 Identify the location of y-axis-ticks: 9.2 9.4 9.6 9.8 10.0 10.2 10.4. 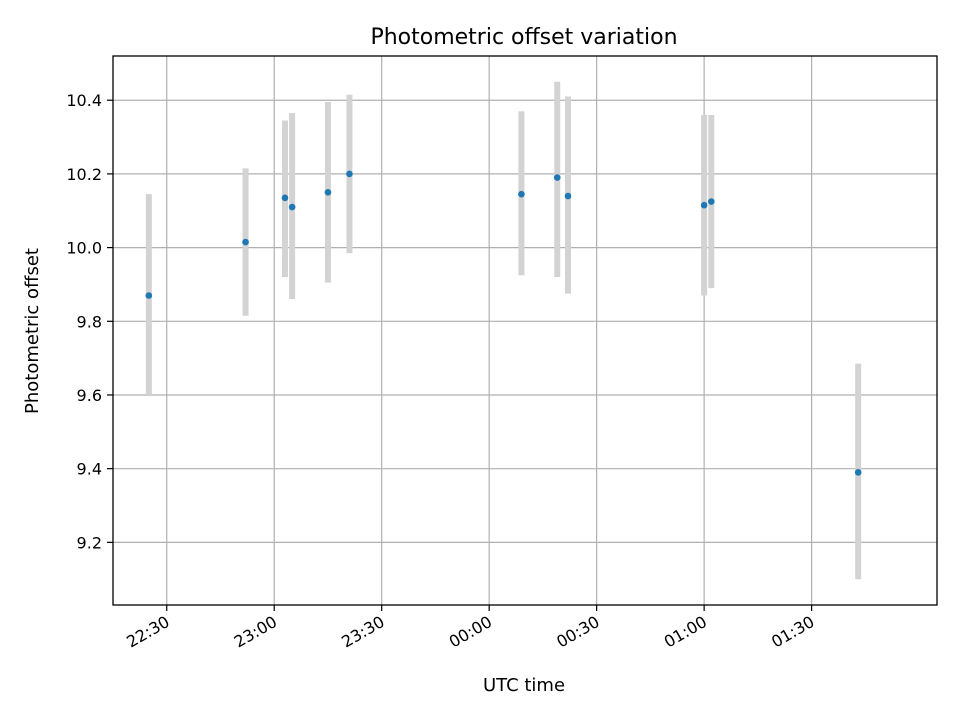
(89, 321).